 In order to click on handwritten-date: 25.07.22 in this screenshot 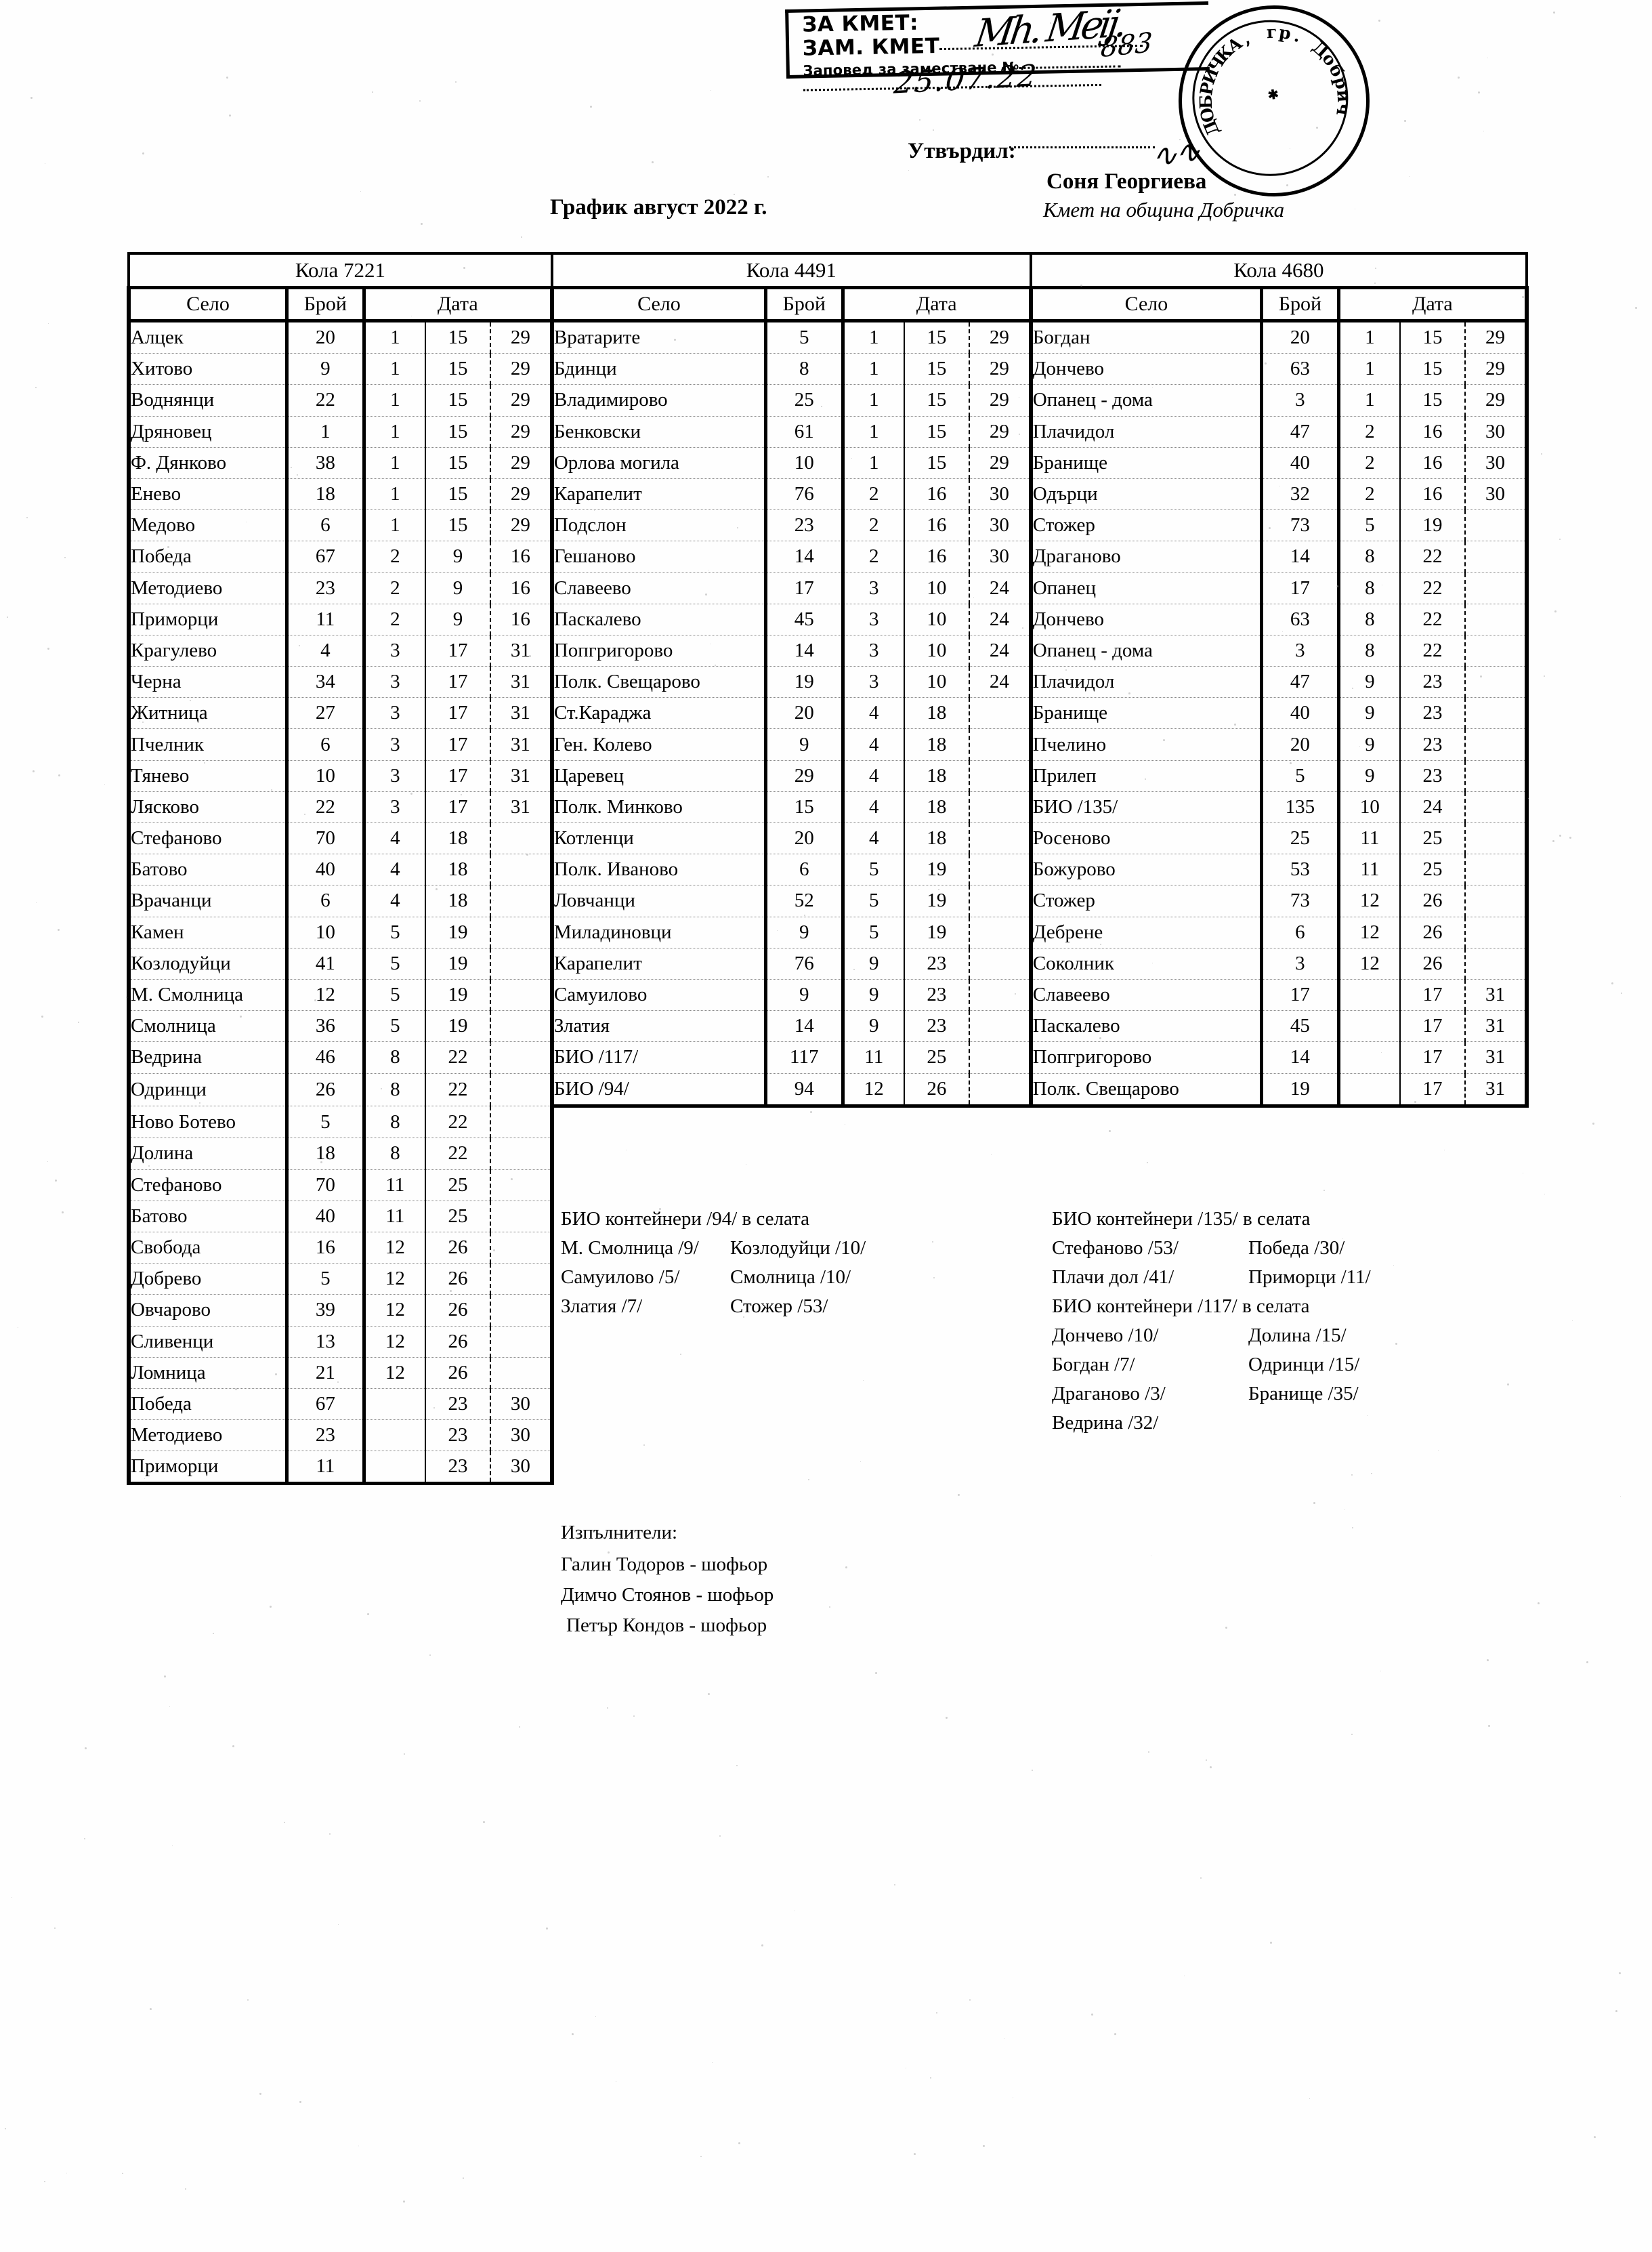, I will do `click(966, 79)`.